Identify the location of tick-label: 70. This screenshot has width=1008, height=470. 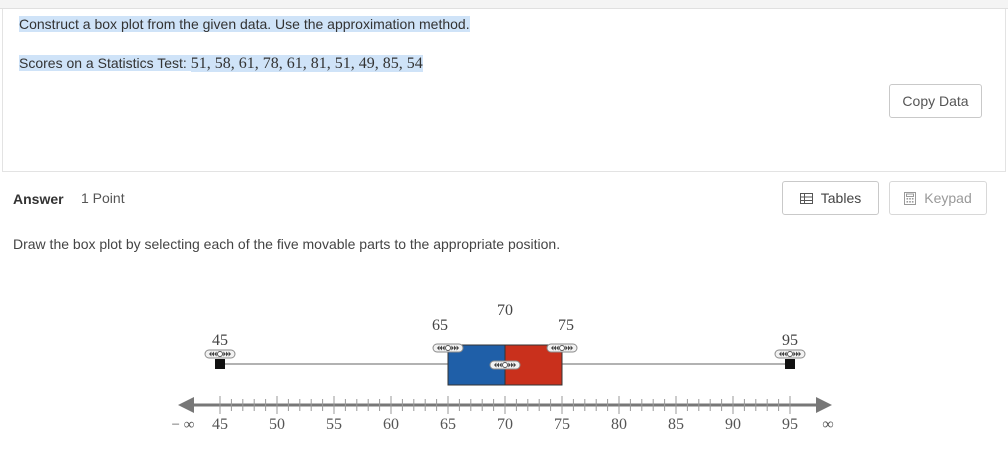
(505, 424).